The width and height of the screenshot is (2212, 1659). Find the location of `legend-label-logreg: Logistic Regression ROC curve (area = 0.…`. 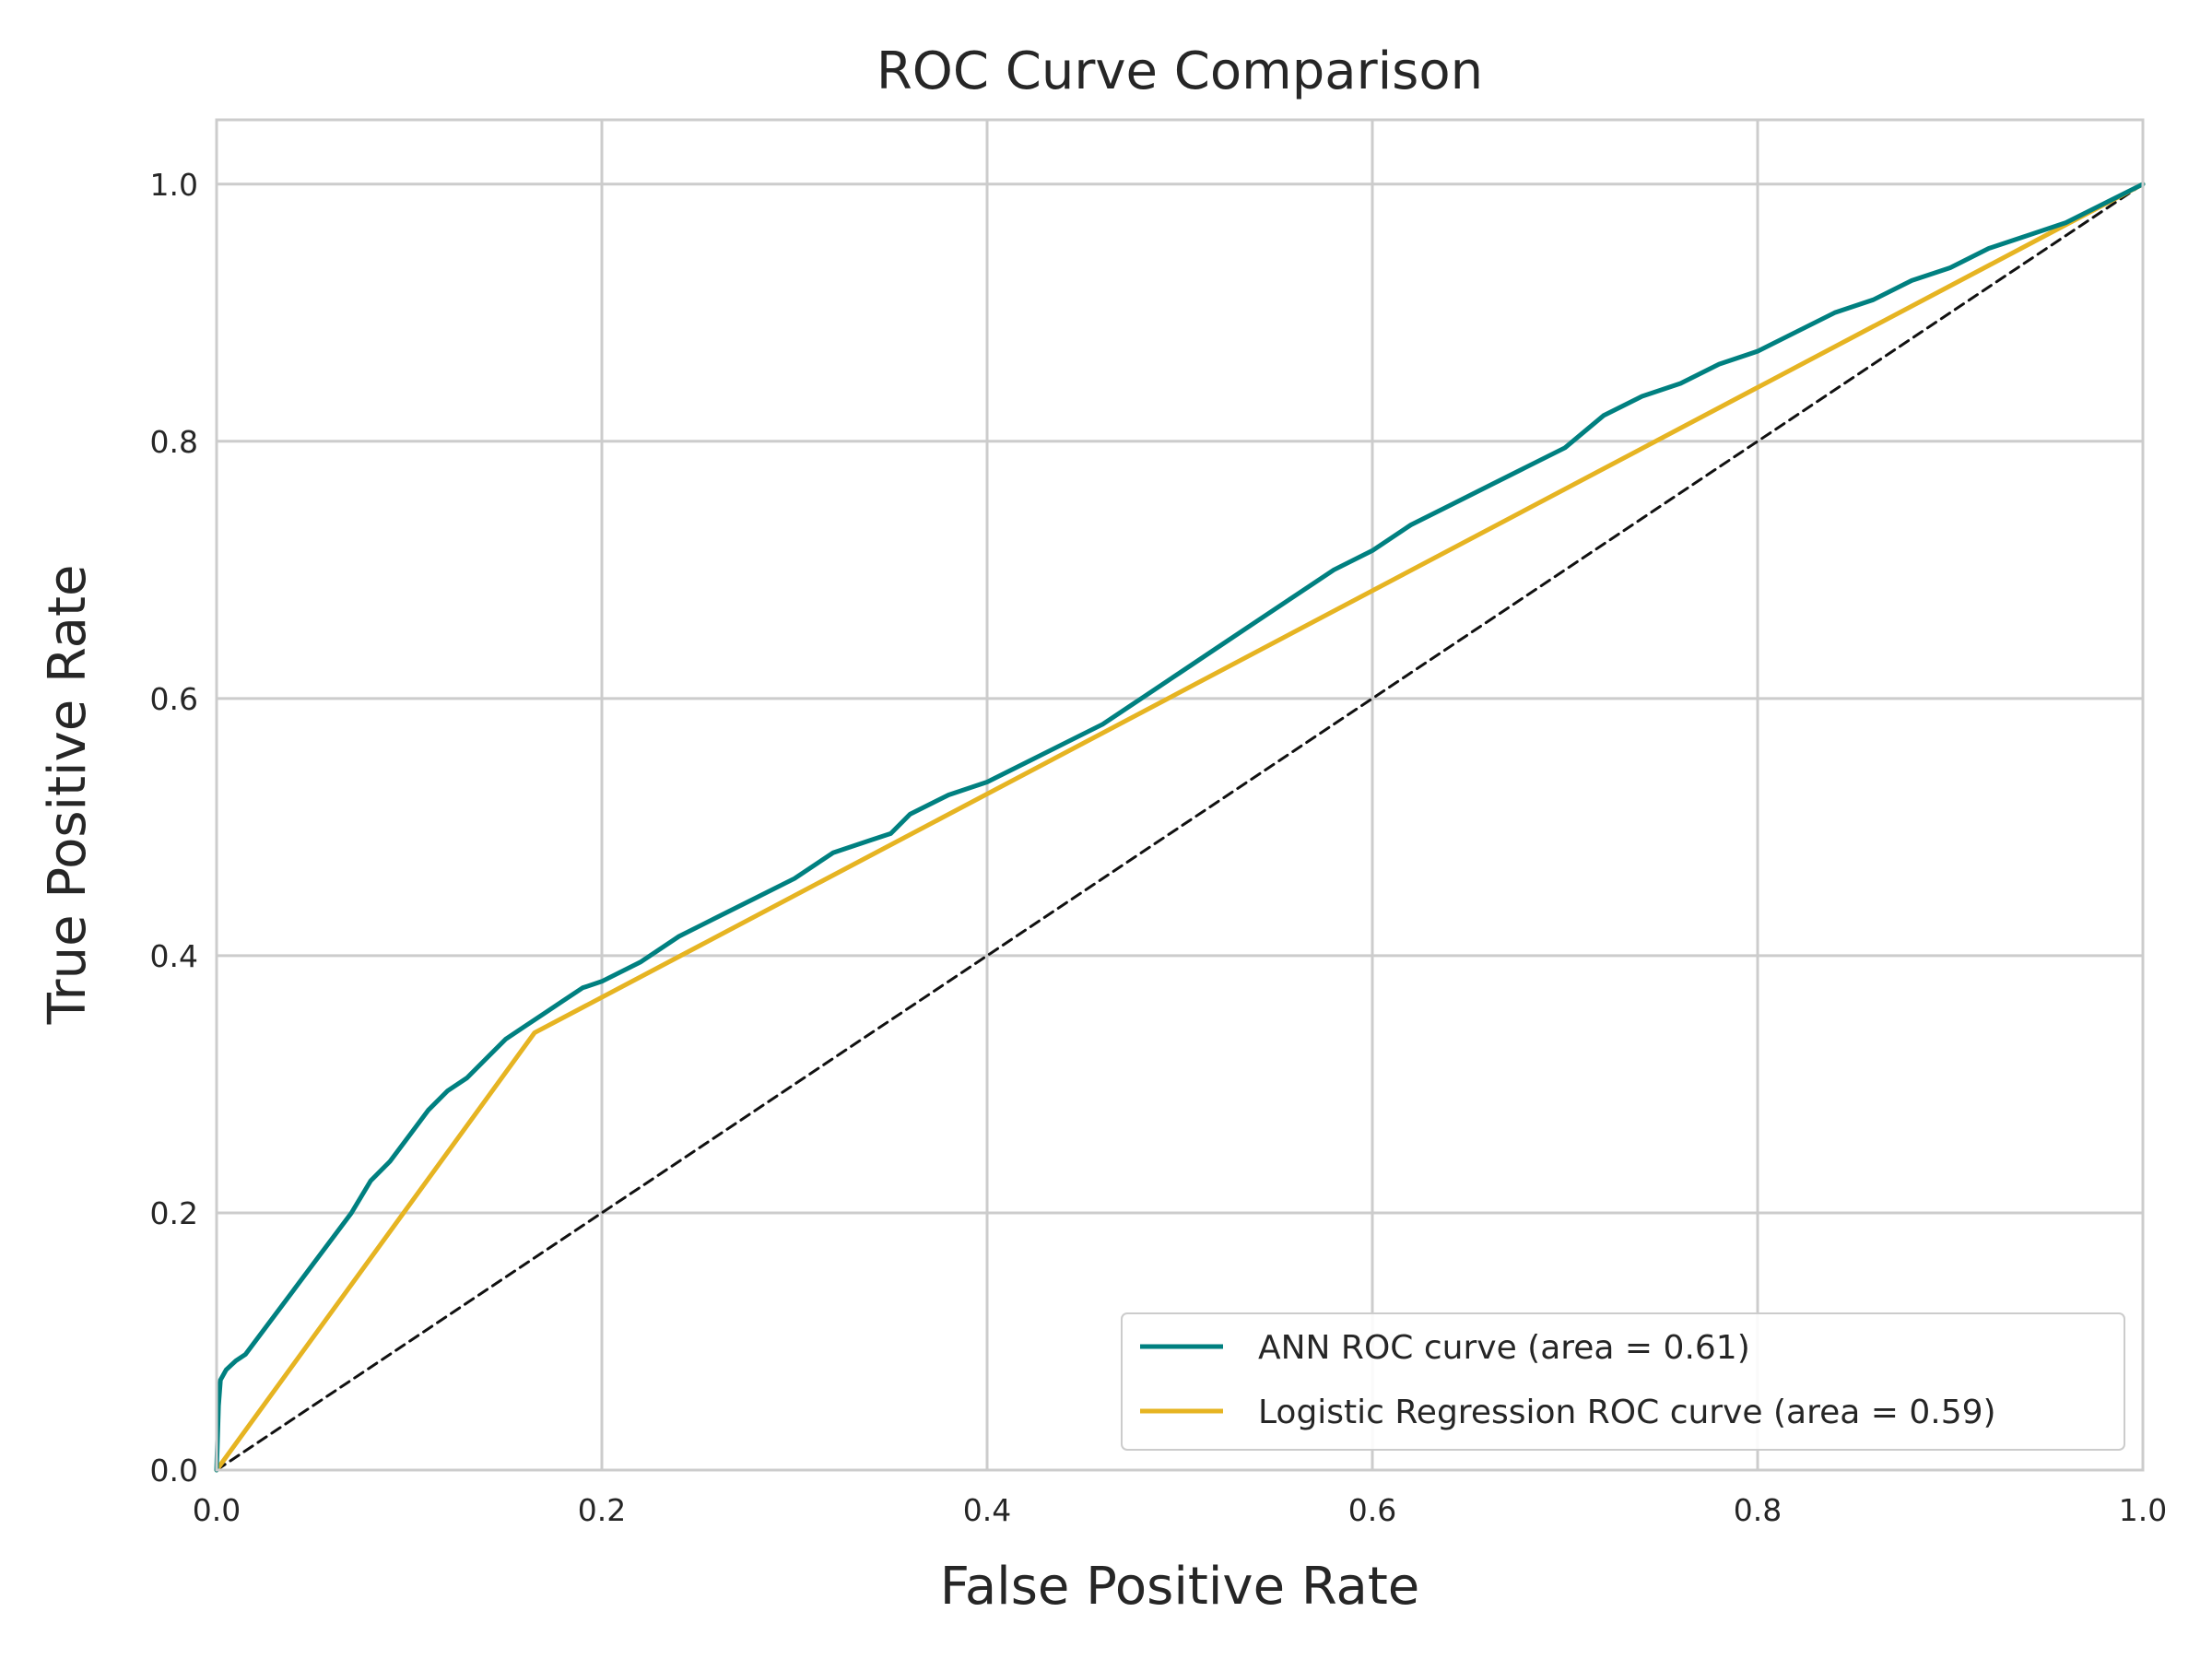

legend-label-logreg: Logistic Regression ROC curve (area = 0.… is located at coordinates (1627, 1412).